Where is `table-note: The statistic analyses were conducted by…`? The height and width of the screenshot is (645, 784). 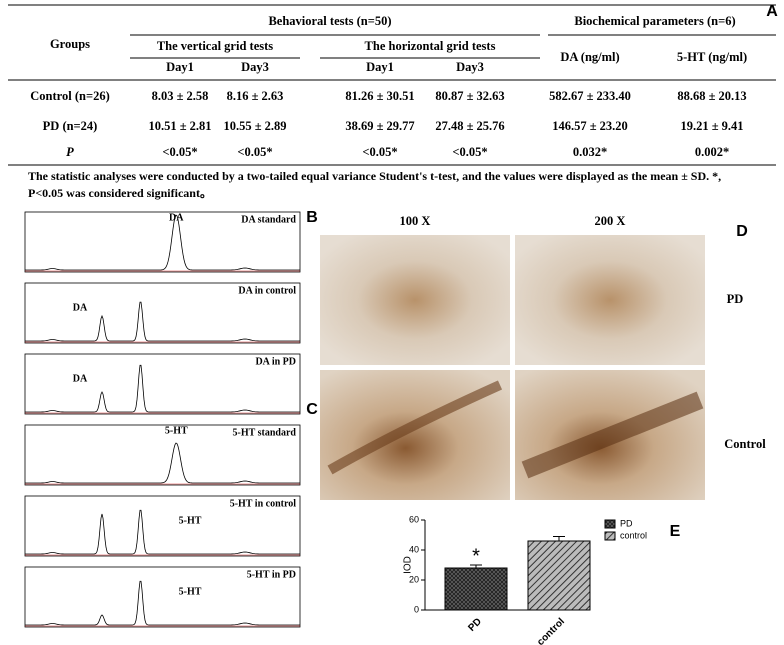 table-note: The statistic analyses were conducted by… is located at coordinates (375, 184).